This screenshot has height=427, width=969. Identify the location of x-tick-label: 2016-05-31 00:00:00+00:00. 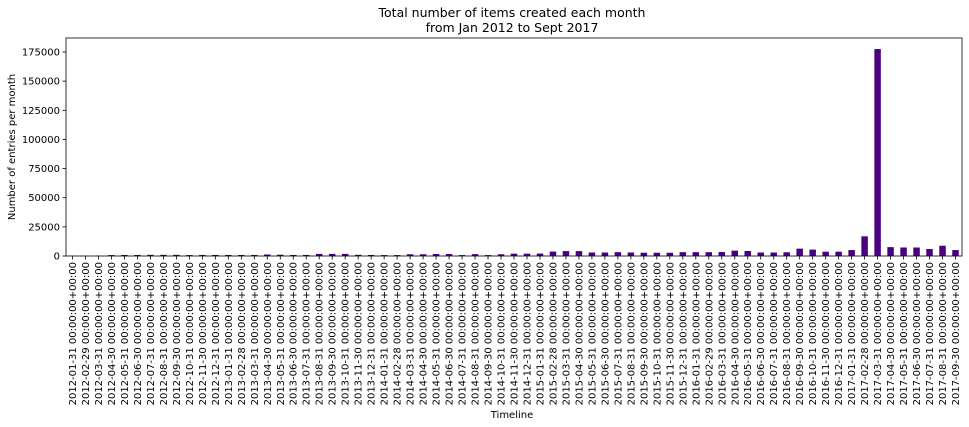
(748, 333).